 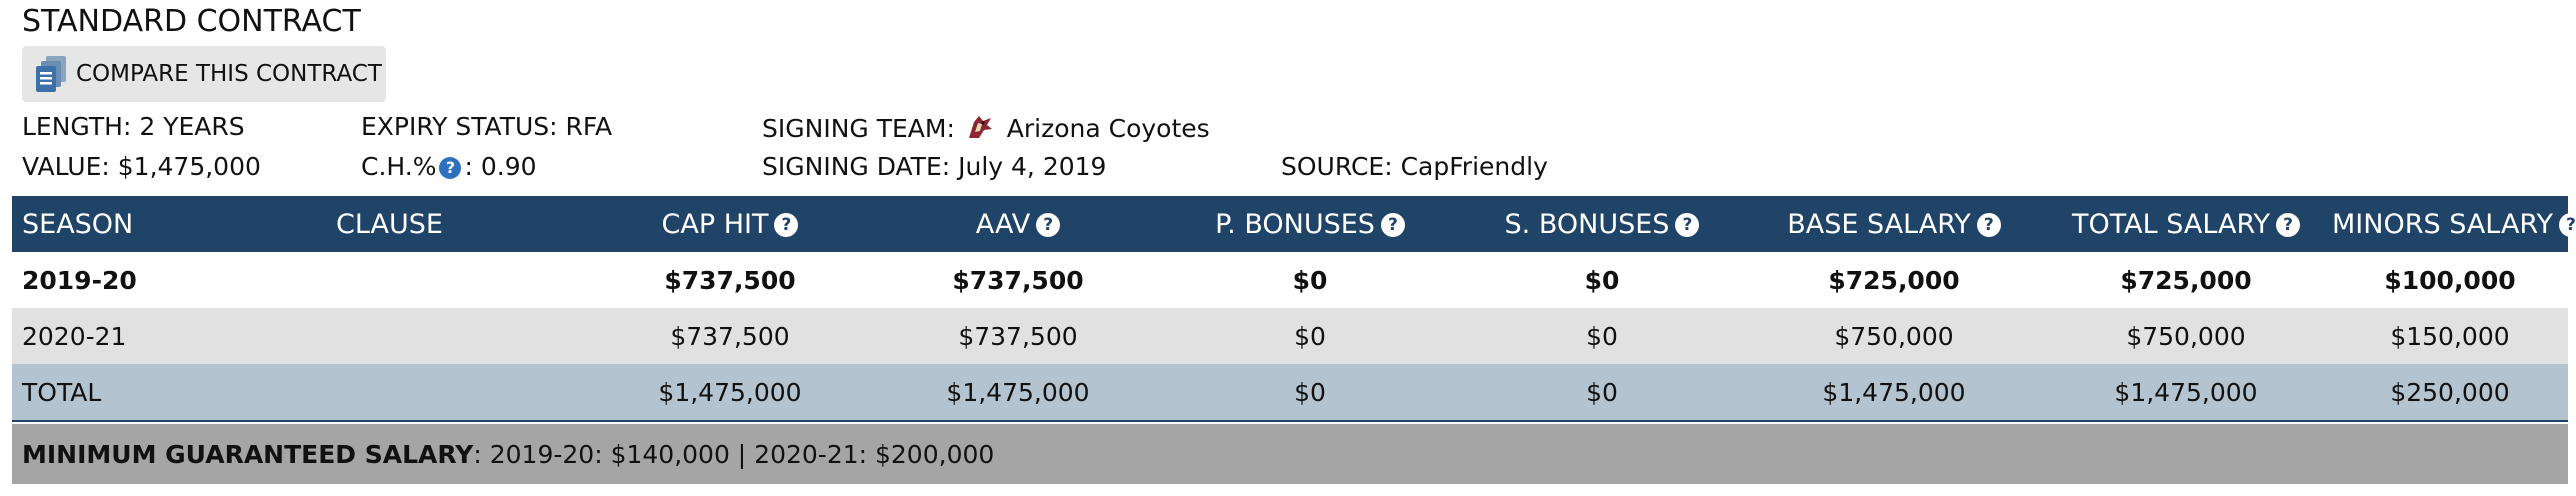 I want to click on cell-aav: $1,475,000, so click(x=1018, y=393).